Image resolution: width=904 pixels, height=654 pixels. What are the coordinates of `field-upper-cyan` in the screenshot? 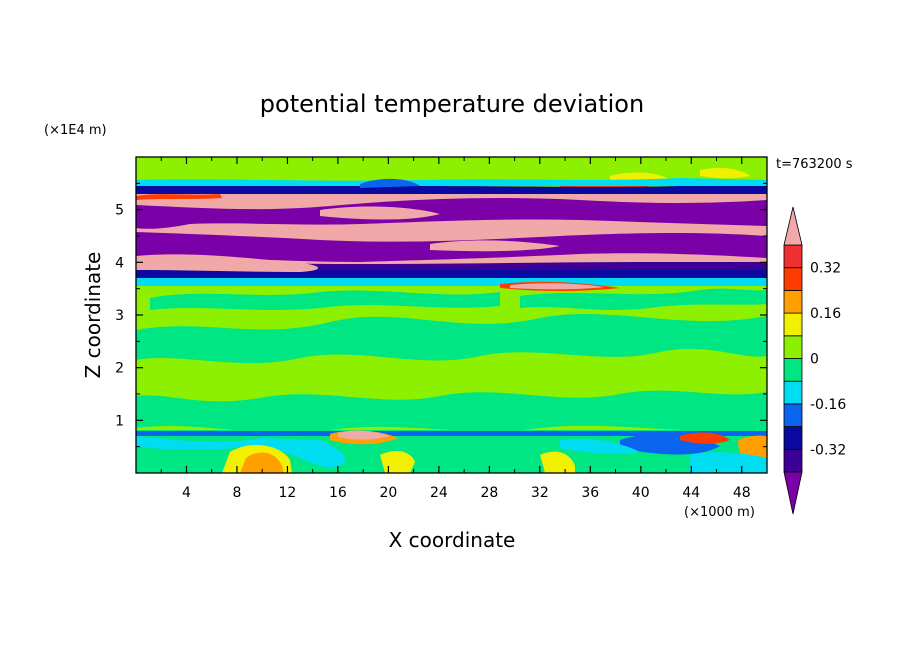 It's located at (451, 282).